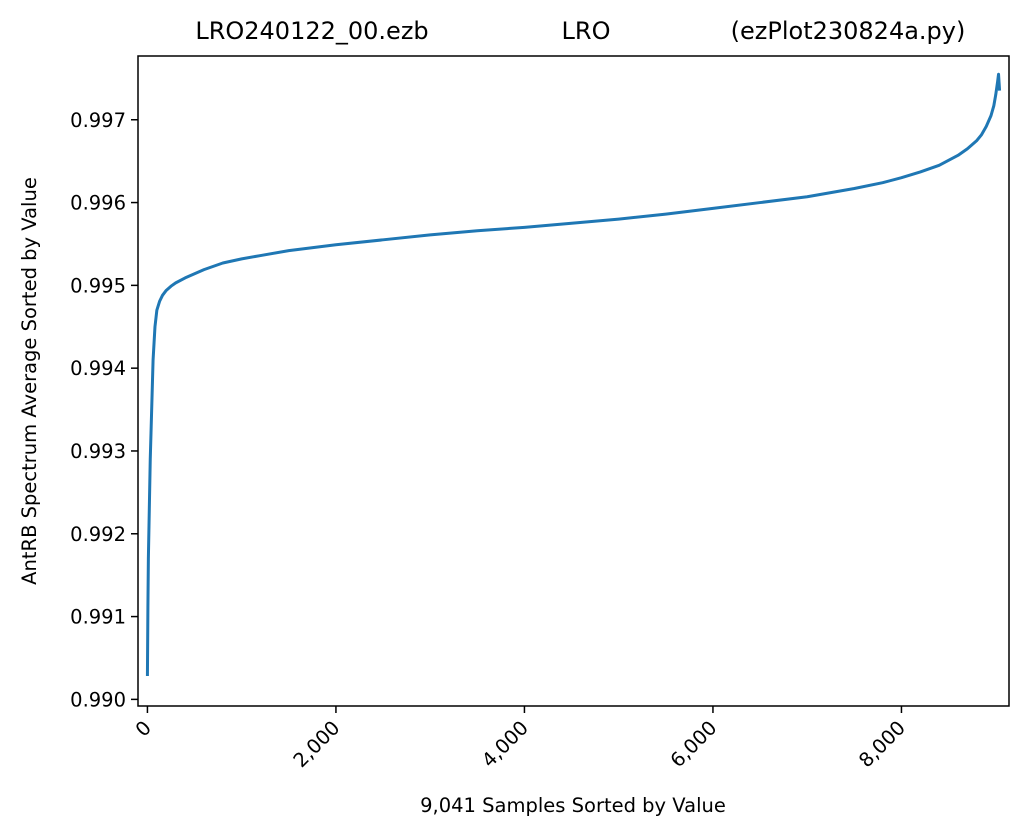 This screenshot has width=1024, height=837. I want to click on y-tick-label: 0.995, so click(98, 285).